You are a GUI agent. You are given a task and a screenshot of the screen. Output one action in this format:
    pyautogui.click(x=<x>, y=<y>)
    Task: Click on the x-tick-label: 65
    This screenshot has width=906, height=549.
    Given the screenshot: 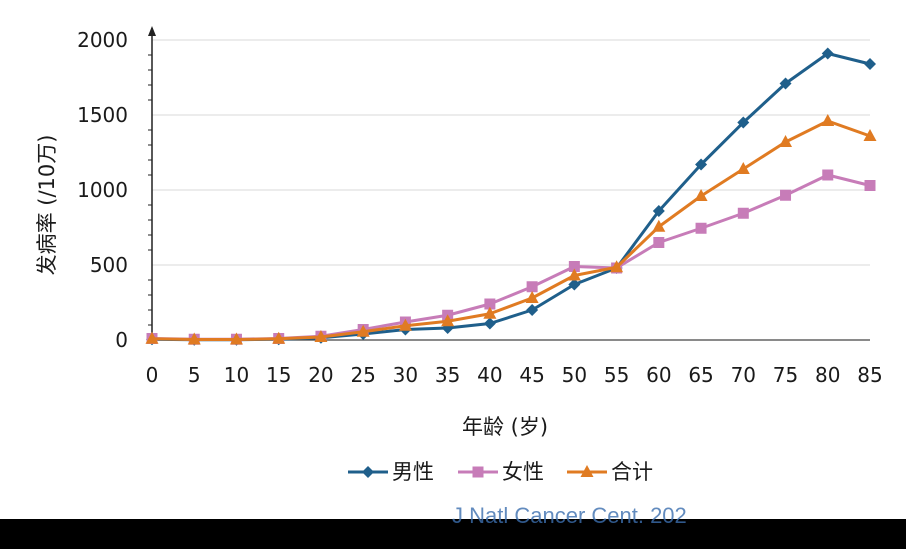 What is the action you would take?
    pyautogui.click(x=700, y=375)
    